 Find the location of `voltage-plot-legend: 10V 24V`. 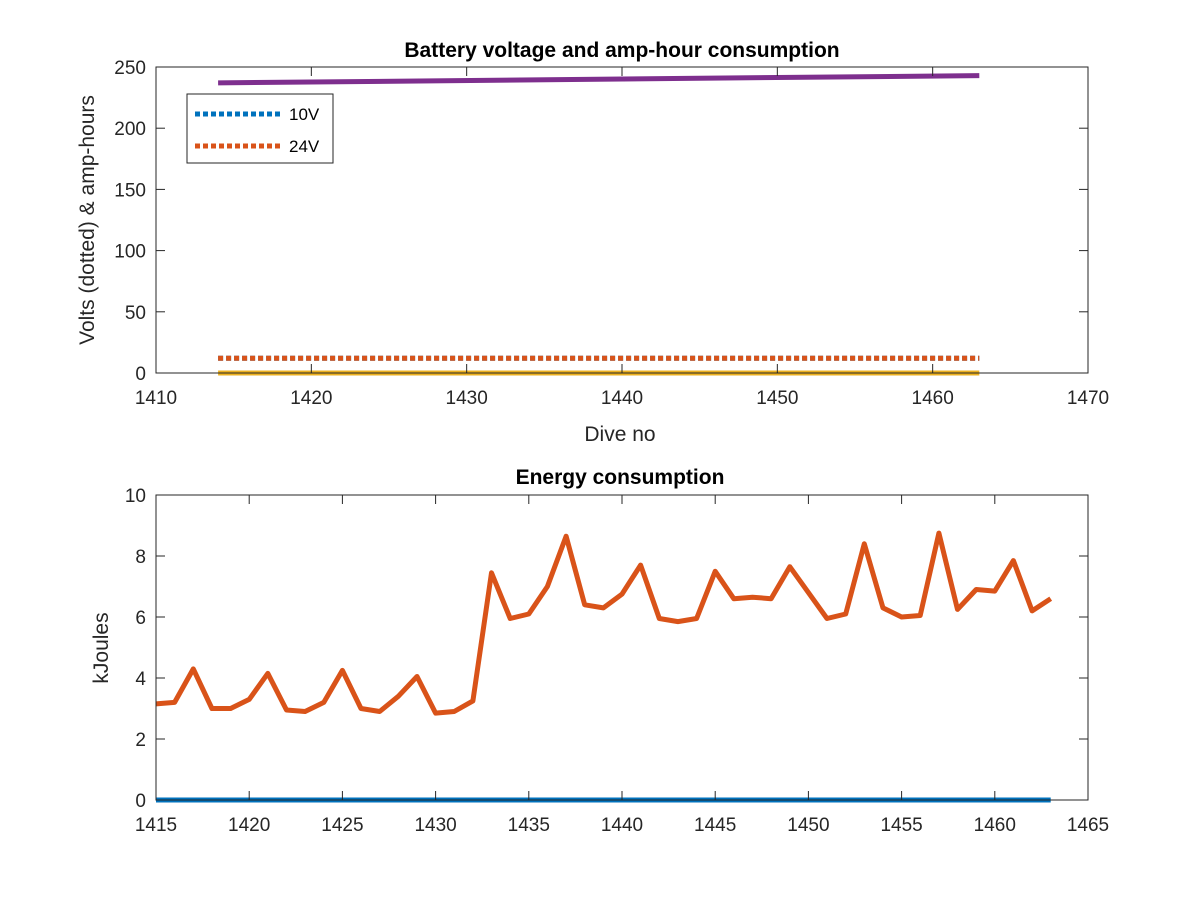

voltage-plot-legend: 10V 24V is located at coordinates (260, 128).